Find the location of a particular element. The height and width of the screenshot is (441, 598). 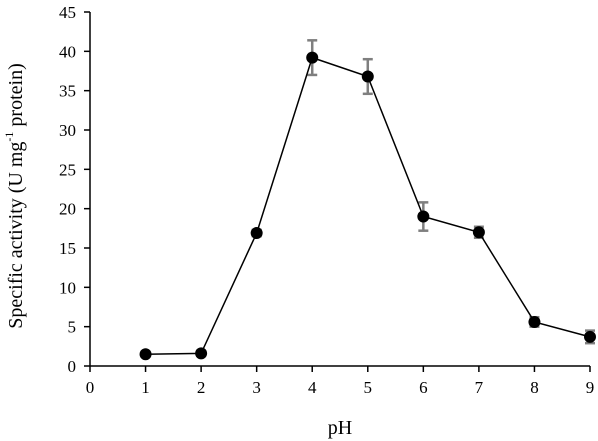

x-tick-label: 7 is located at coordinates (479, 387).